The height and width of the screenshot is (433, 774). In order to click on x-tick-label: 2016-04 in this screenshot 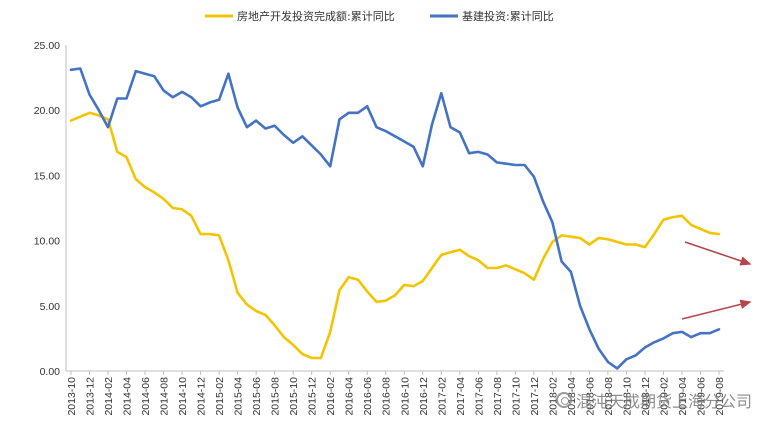, I will do `click(350, 396)`.